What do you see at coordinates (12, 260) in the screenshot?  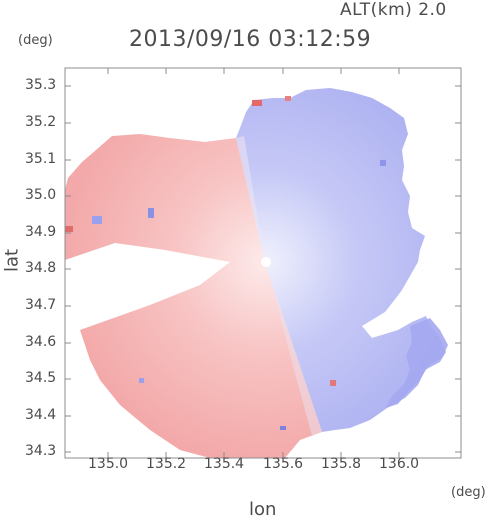 I see `y-axis-title: lat` at bounding box center [12, 260].